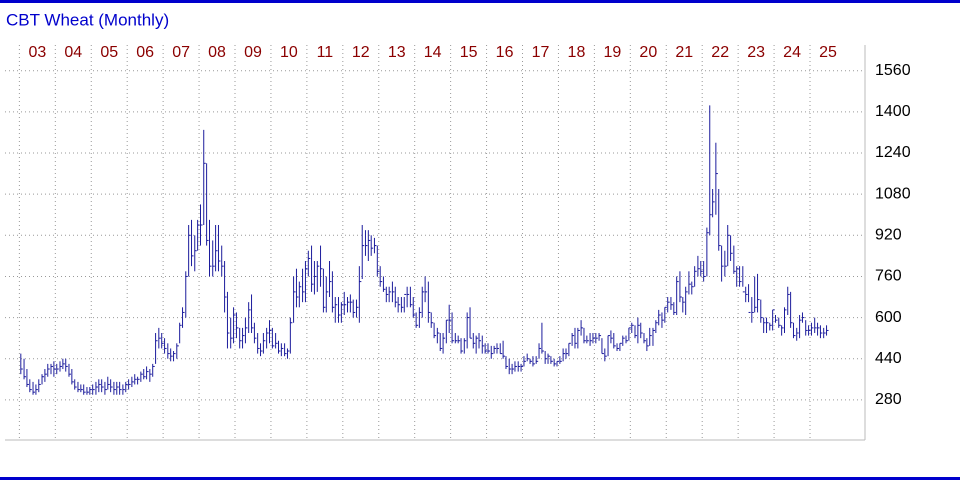 This screenshot has width=960, height=480. Describe the element at coordinates (469, 52) in the screenshot. I see `x-tick-label: 15` at that location.